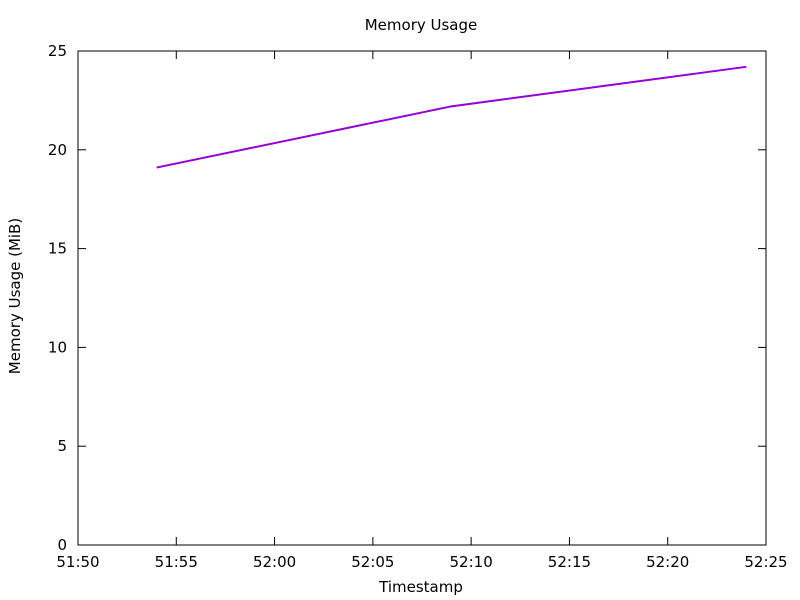 The image size is (800, 600). Describe the element at coordinates (57, 249) in the screenshot. I see `y-tick-label: 15` at that location.